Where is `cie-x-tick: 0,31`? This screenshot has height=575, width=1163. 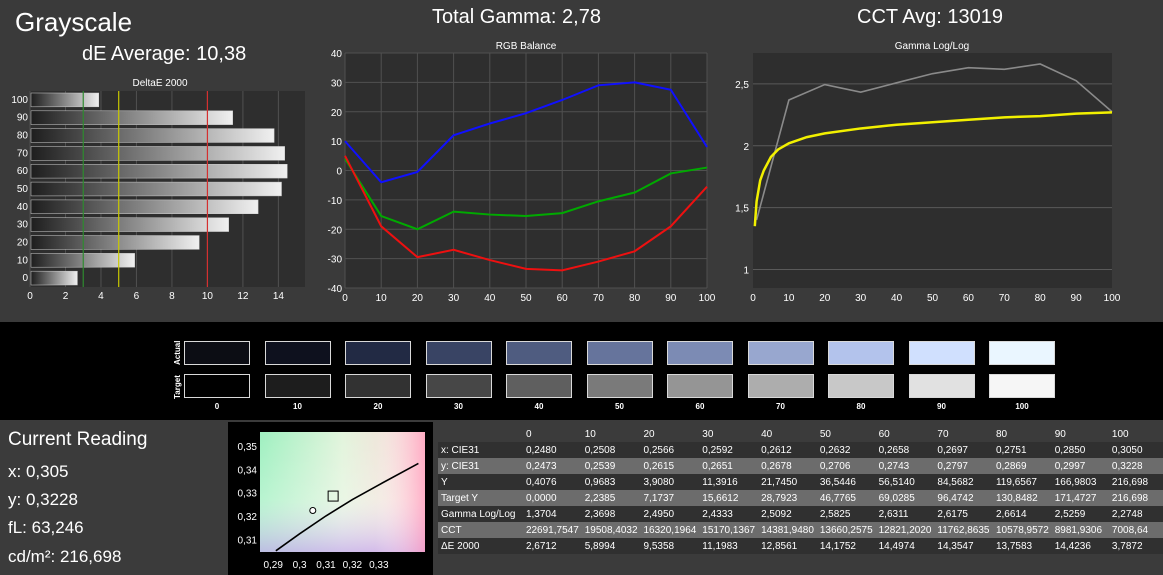 cie-x-tick: 0,31 is located at coordinates (326, 565).